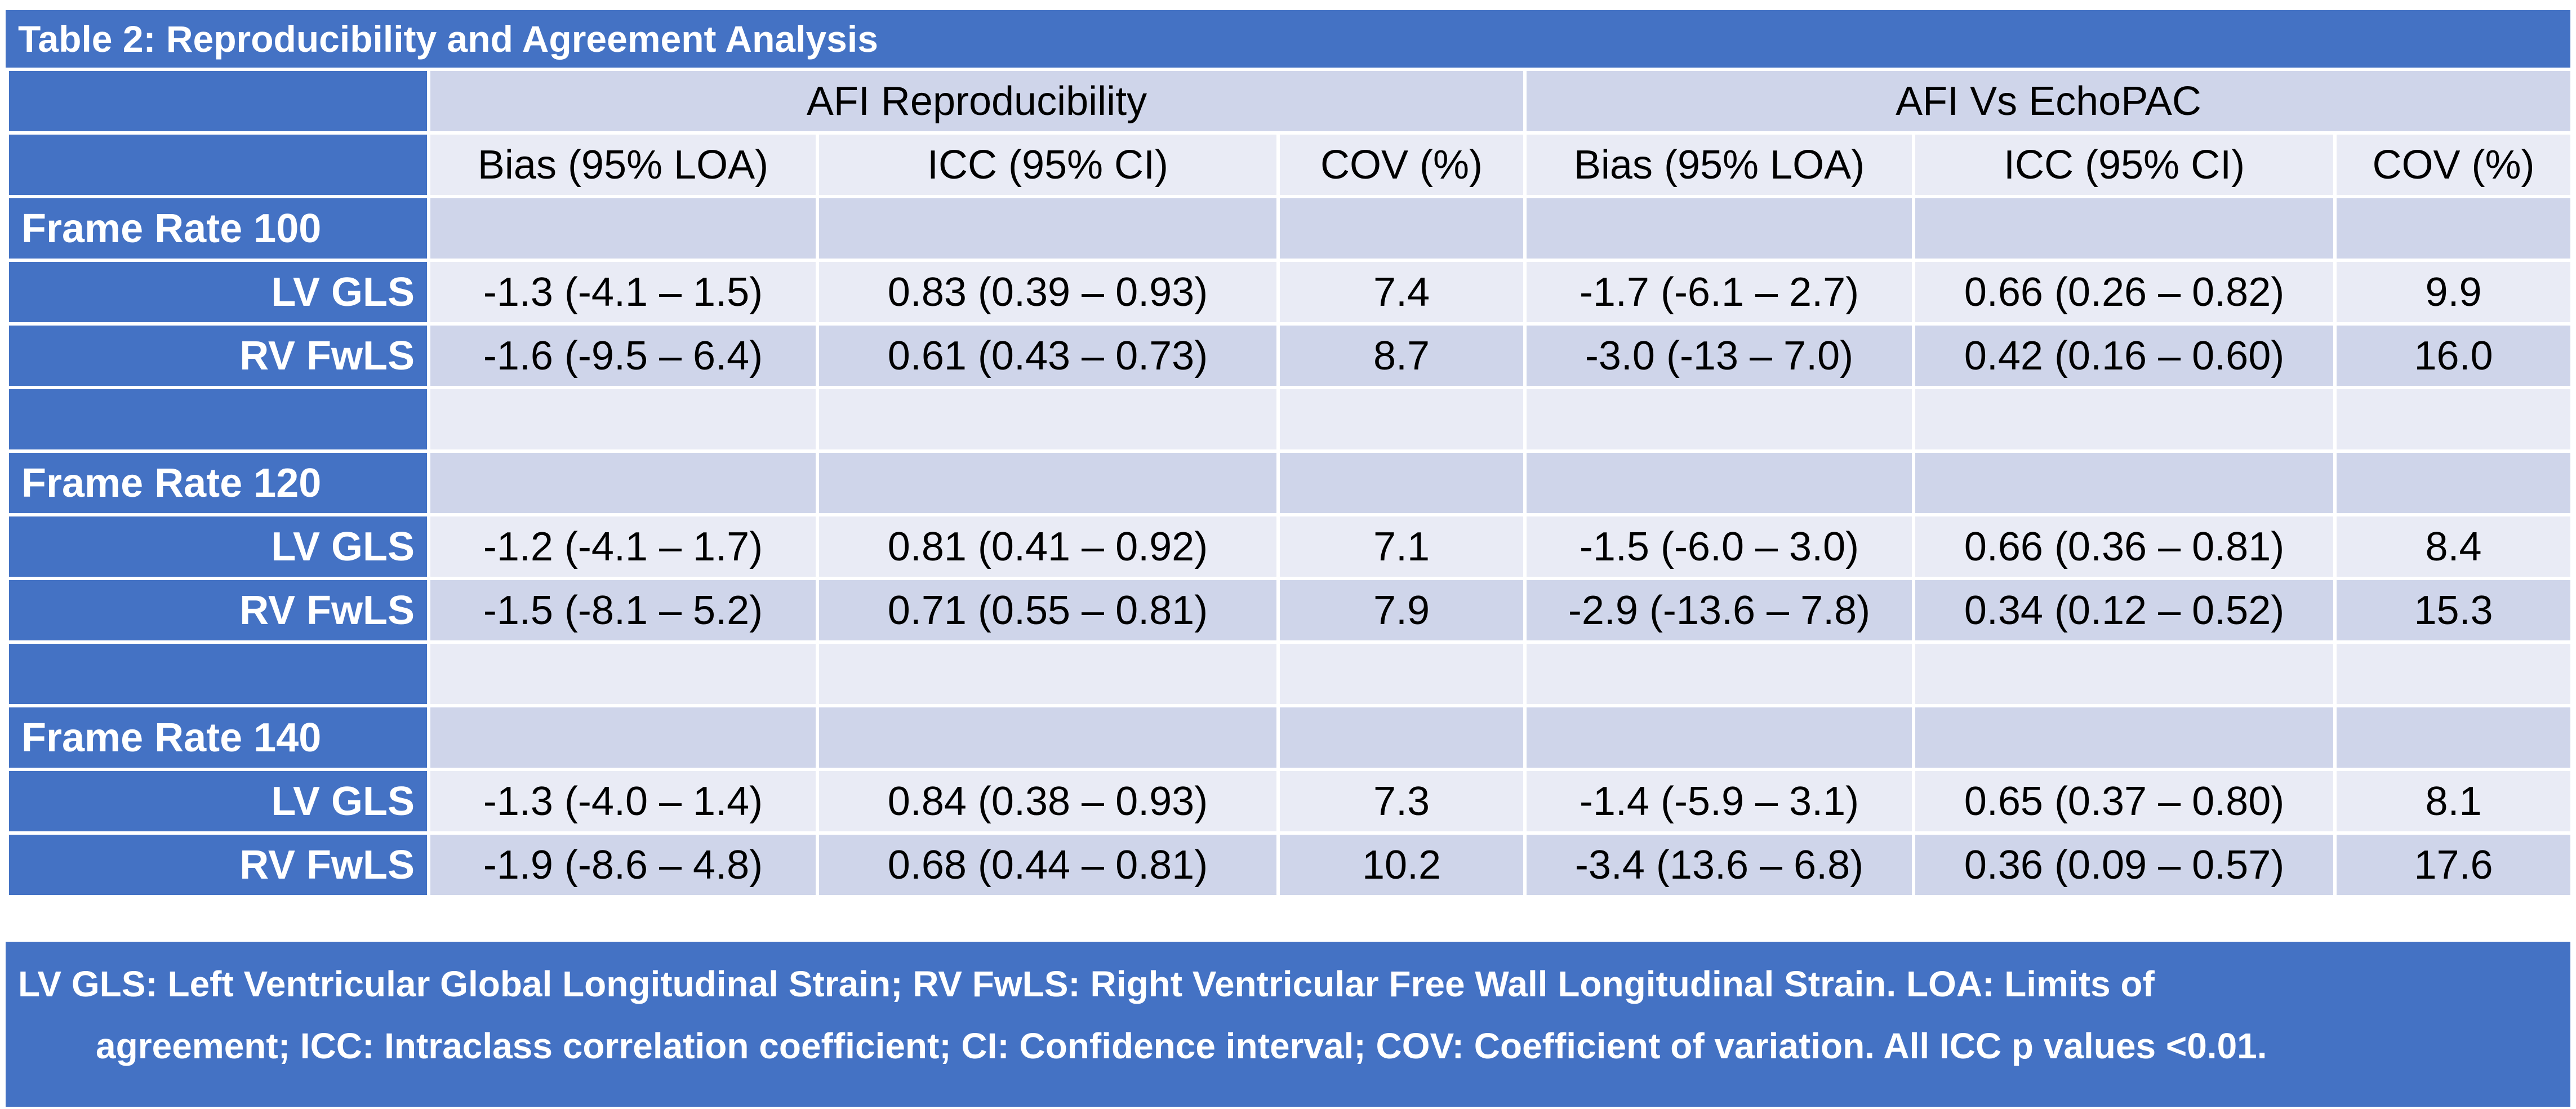 This screenshot has width=2576, height=1109. What do you see at coordinates (2048, 101) in the screenshot?
I see `group-header-afi-vs-echopac: AFI Vs EchoPAC` at bounding box center [2048, 101].